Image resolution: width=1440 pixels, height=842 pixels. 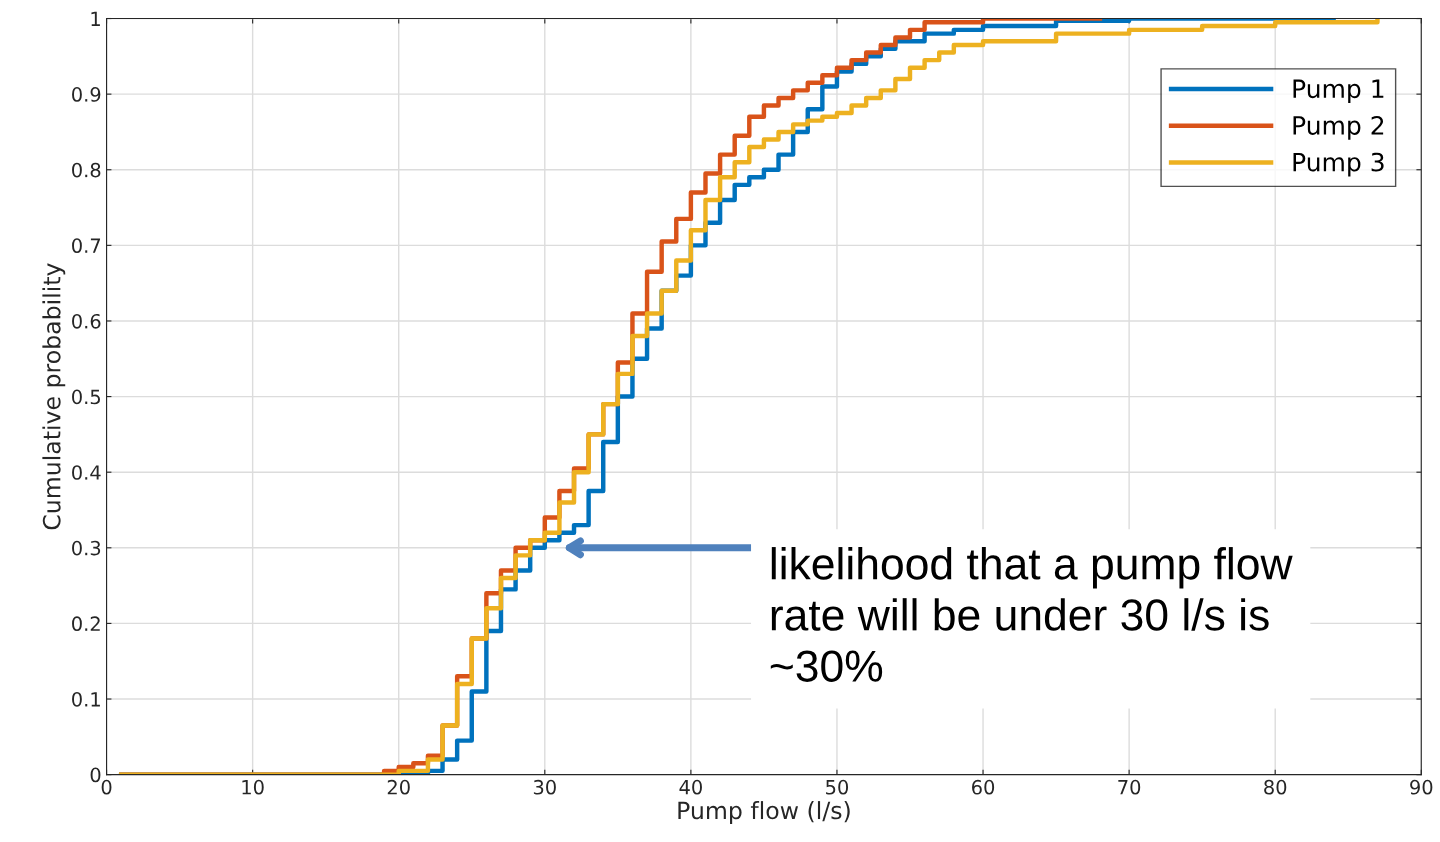 What do you see at coordinates (86, 548) in the screenshot?
I see `y-tick-label: 0.3` at bounding box center [86, 548].